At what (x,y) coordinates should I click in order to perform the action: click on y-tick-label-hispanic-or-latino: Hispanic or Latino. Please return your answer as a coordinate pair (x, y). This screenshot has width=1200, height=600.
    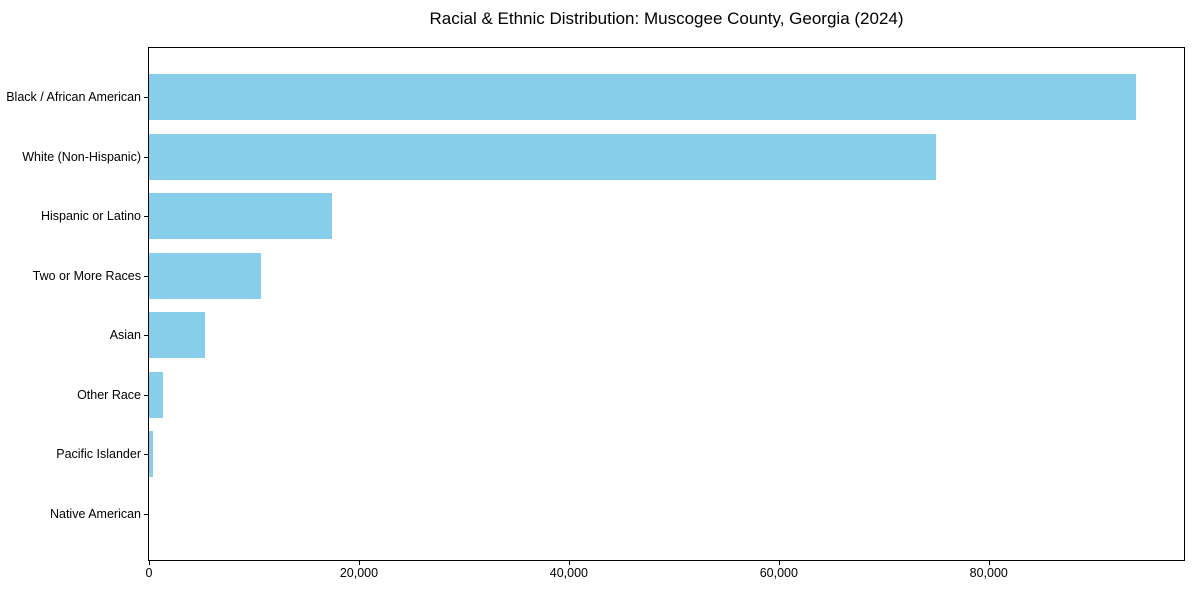
    Looking at the image, I should click on (90, 216).